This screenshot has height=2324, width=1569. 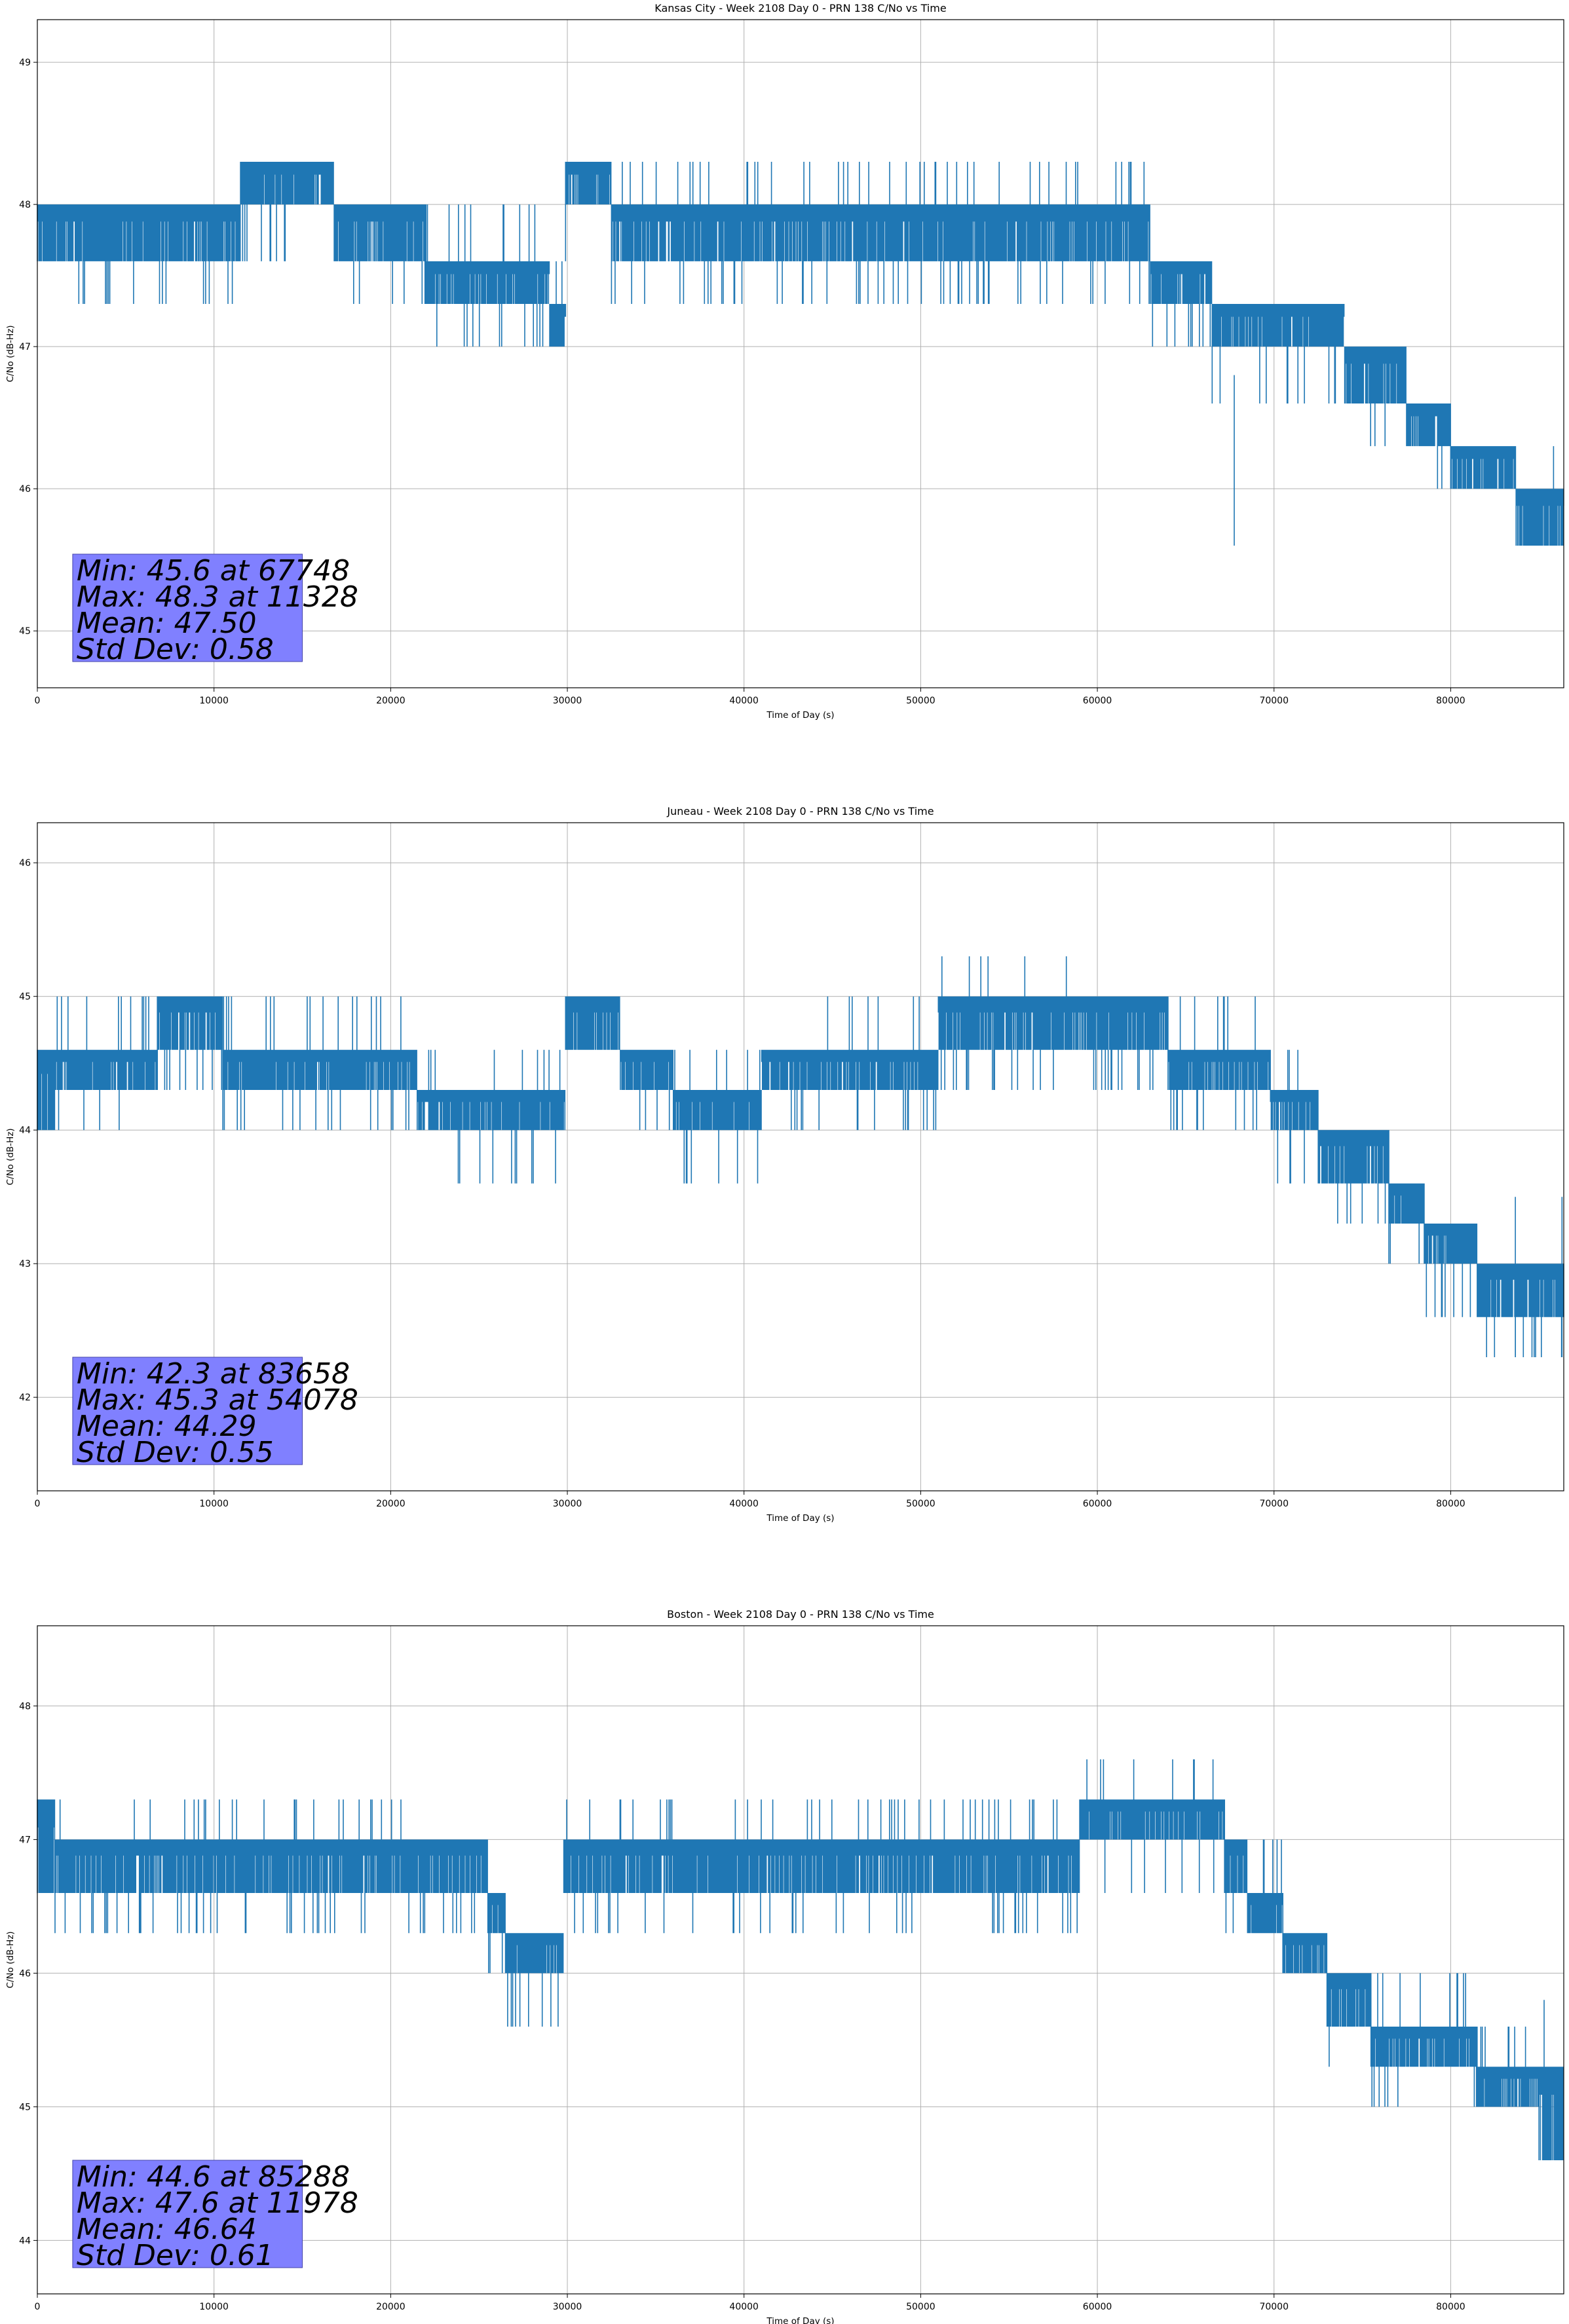 I want to click on stats-line: Max: 48.3 at 11328, so click(x=217, y=597).